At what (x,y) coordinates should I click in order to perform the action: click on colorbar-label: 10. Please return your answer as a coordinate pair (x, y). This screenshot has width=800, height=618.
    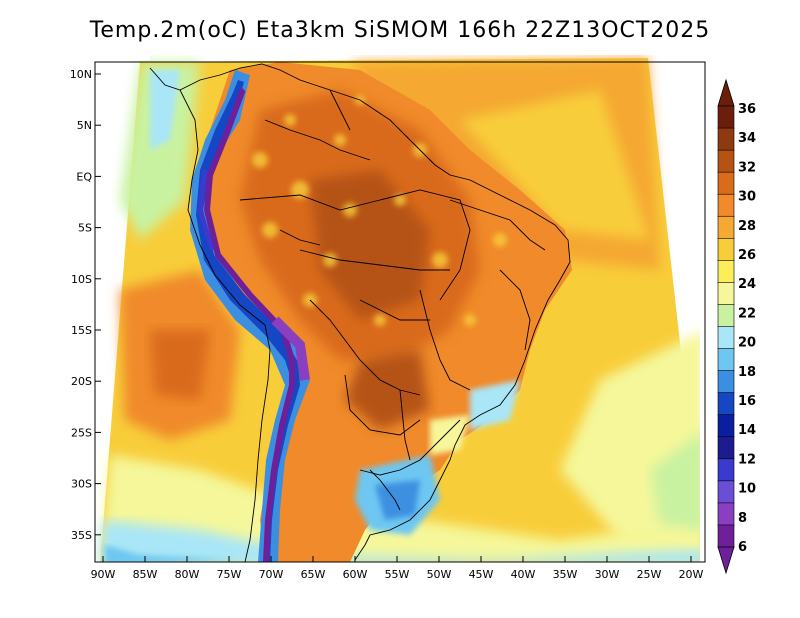
    Looking at the image, I should click on (747, 489).